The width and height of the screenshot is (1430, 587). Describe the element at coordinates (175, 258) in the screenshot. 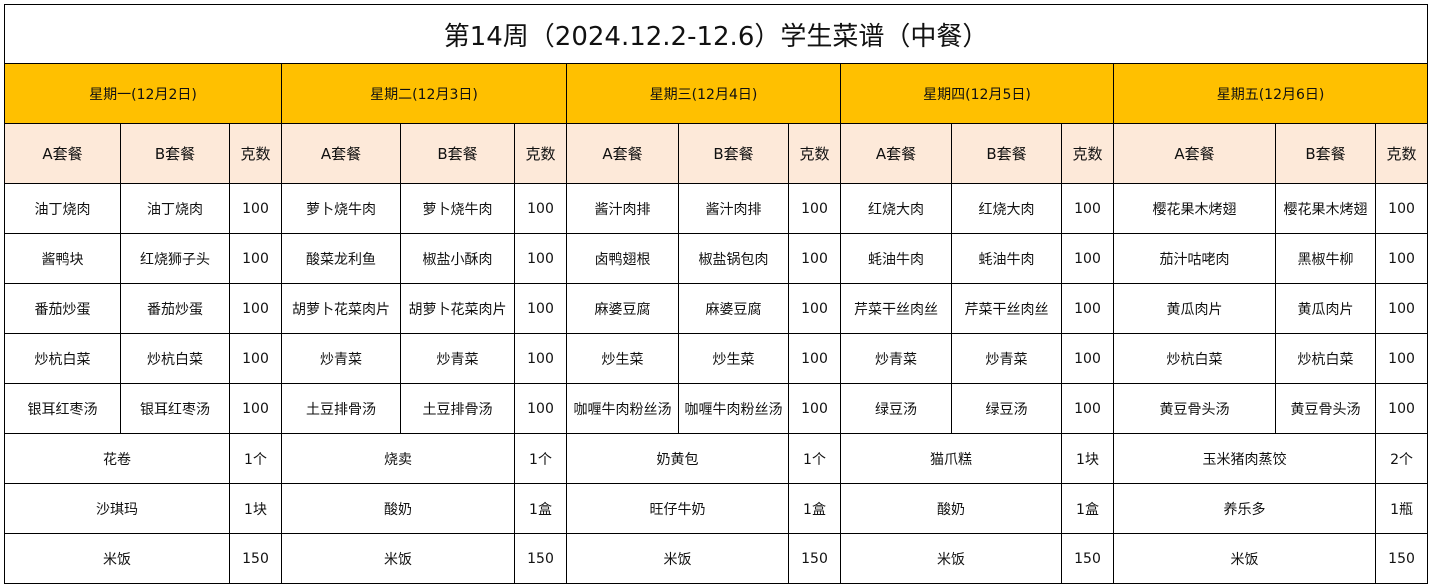

I see `set-b-dish: 红烧狮子头` at that location.